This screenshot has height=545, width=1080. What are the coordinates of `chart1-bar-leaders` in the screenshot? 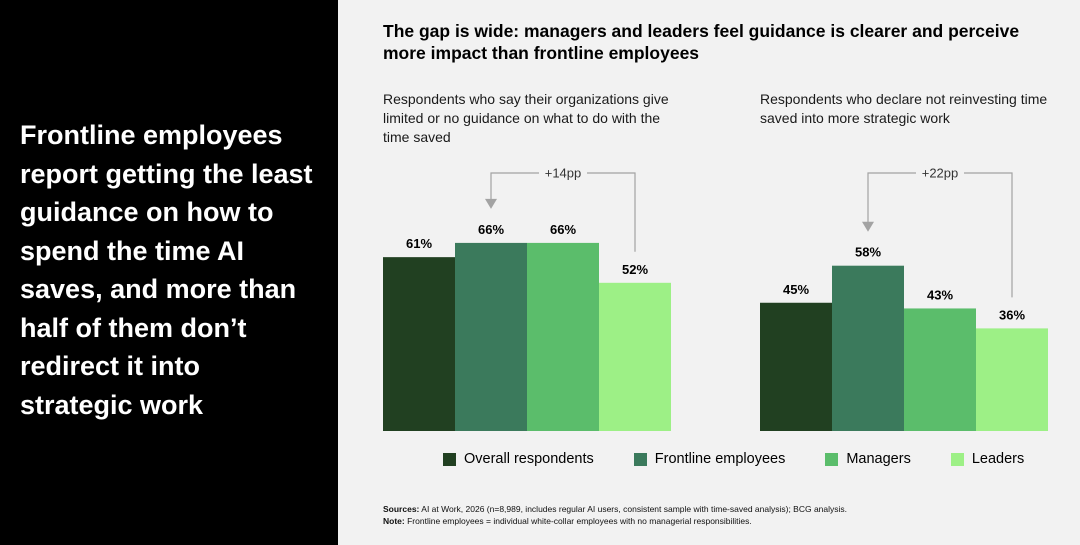 It's located at (635, 356).